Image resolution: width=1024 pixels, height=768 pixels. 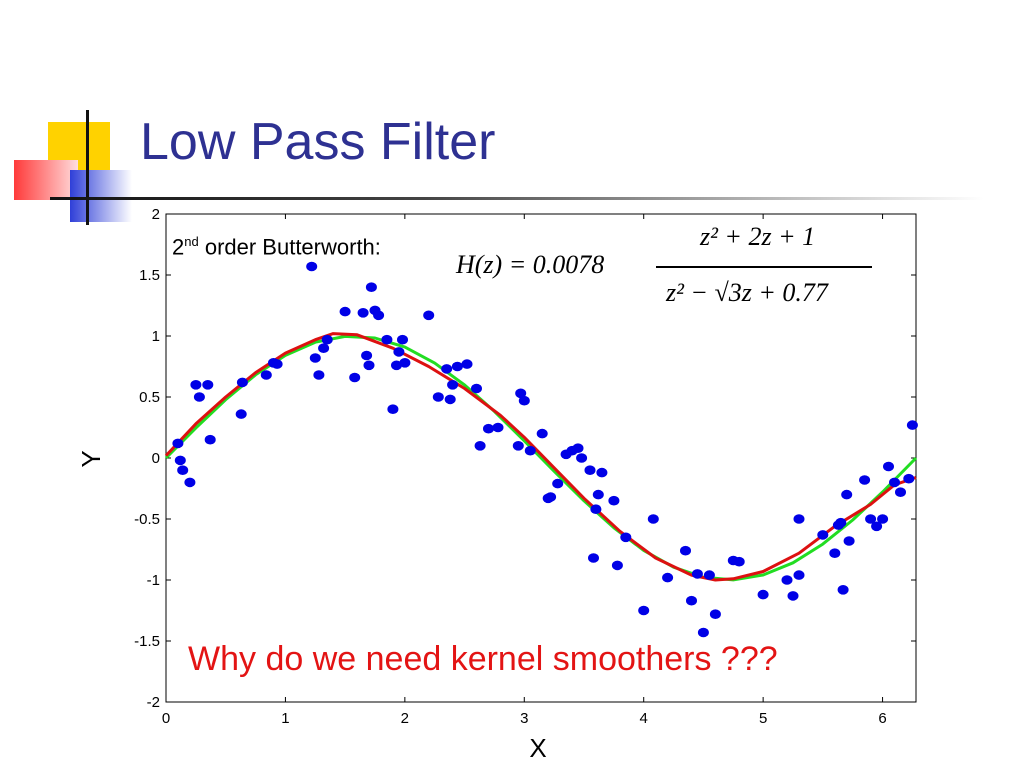 I want to click on y-tick-label-4: 0, so click(x=156, y=458).